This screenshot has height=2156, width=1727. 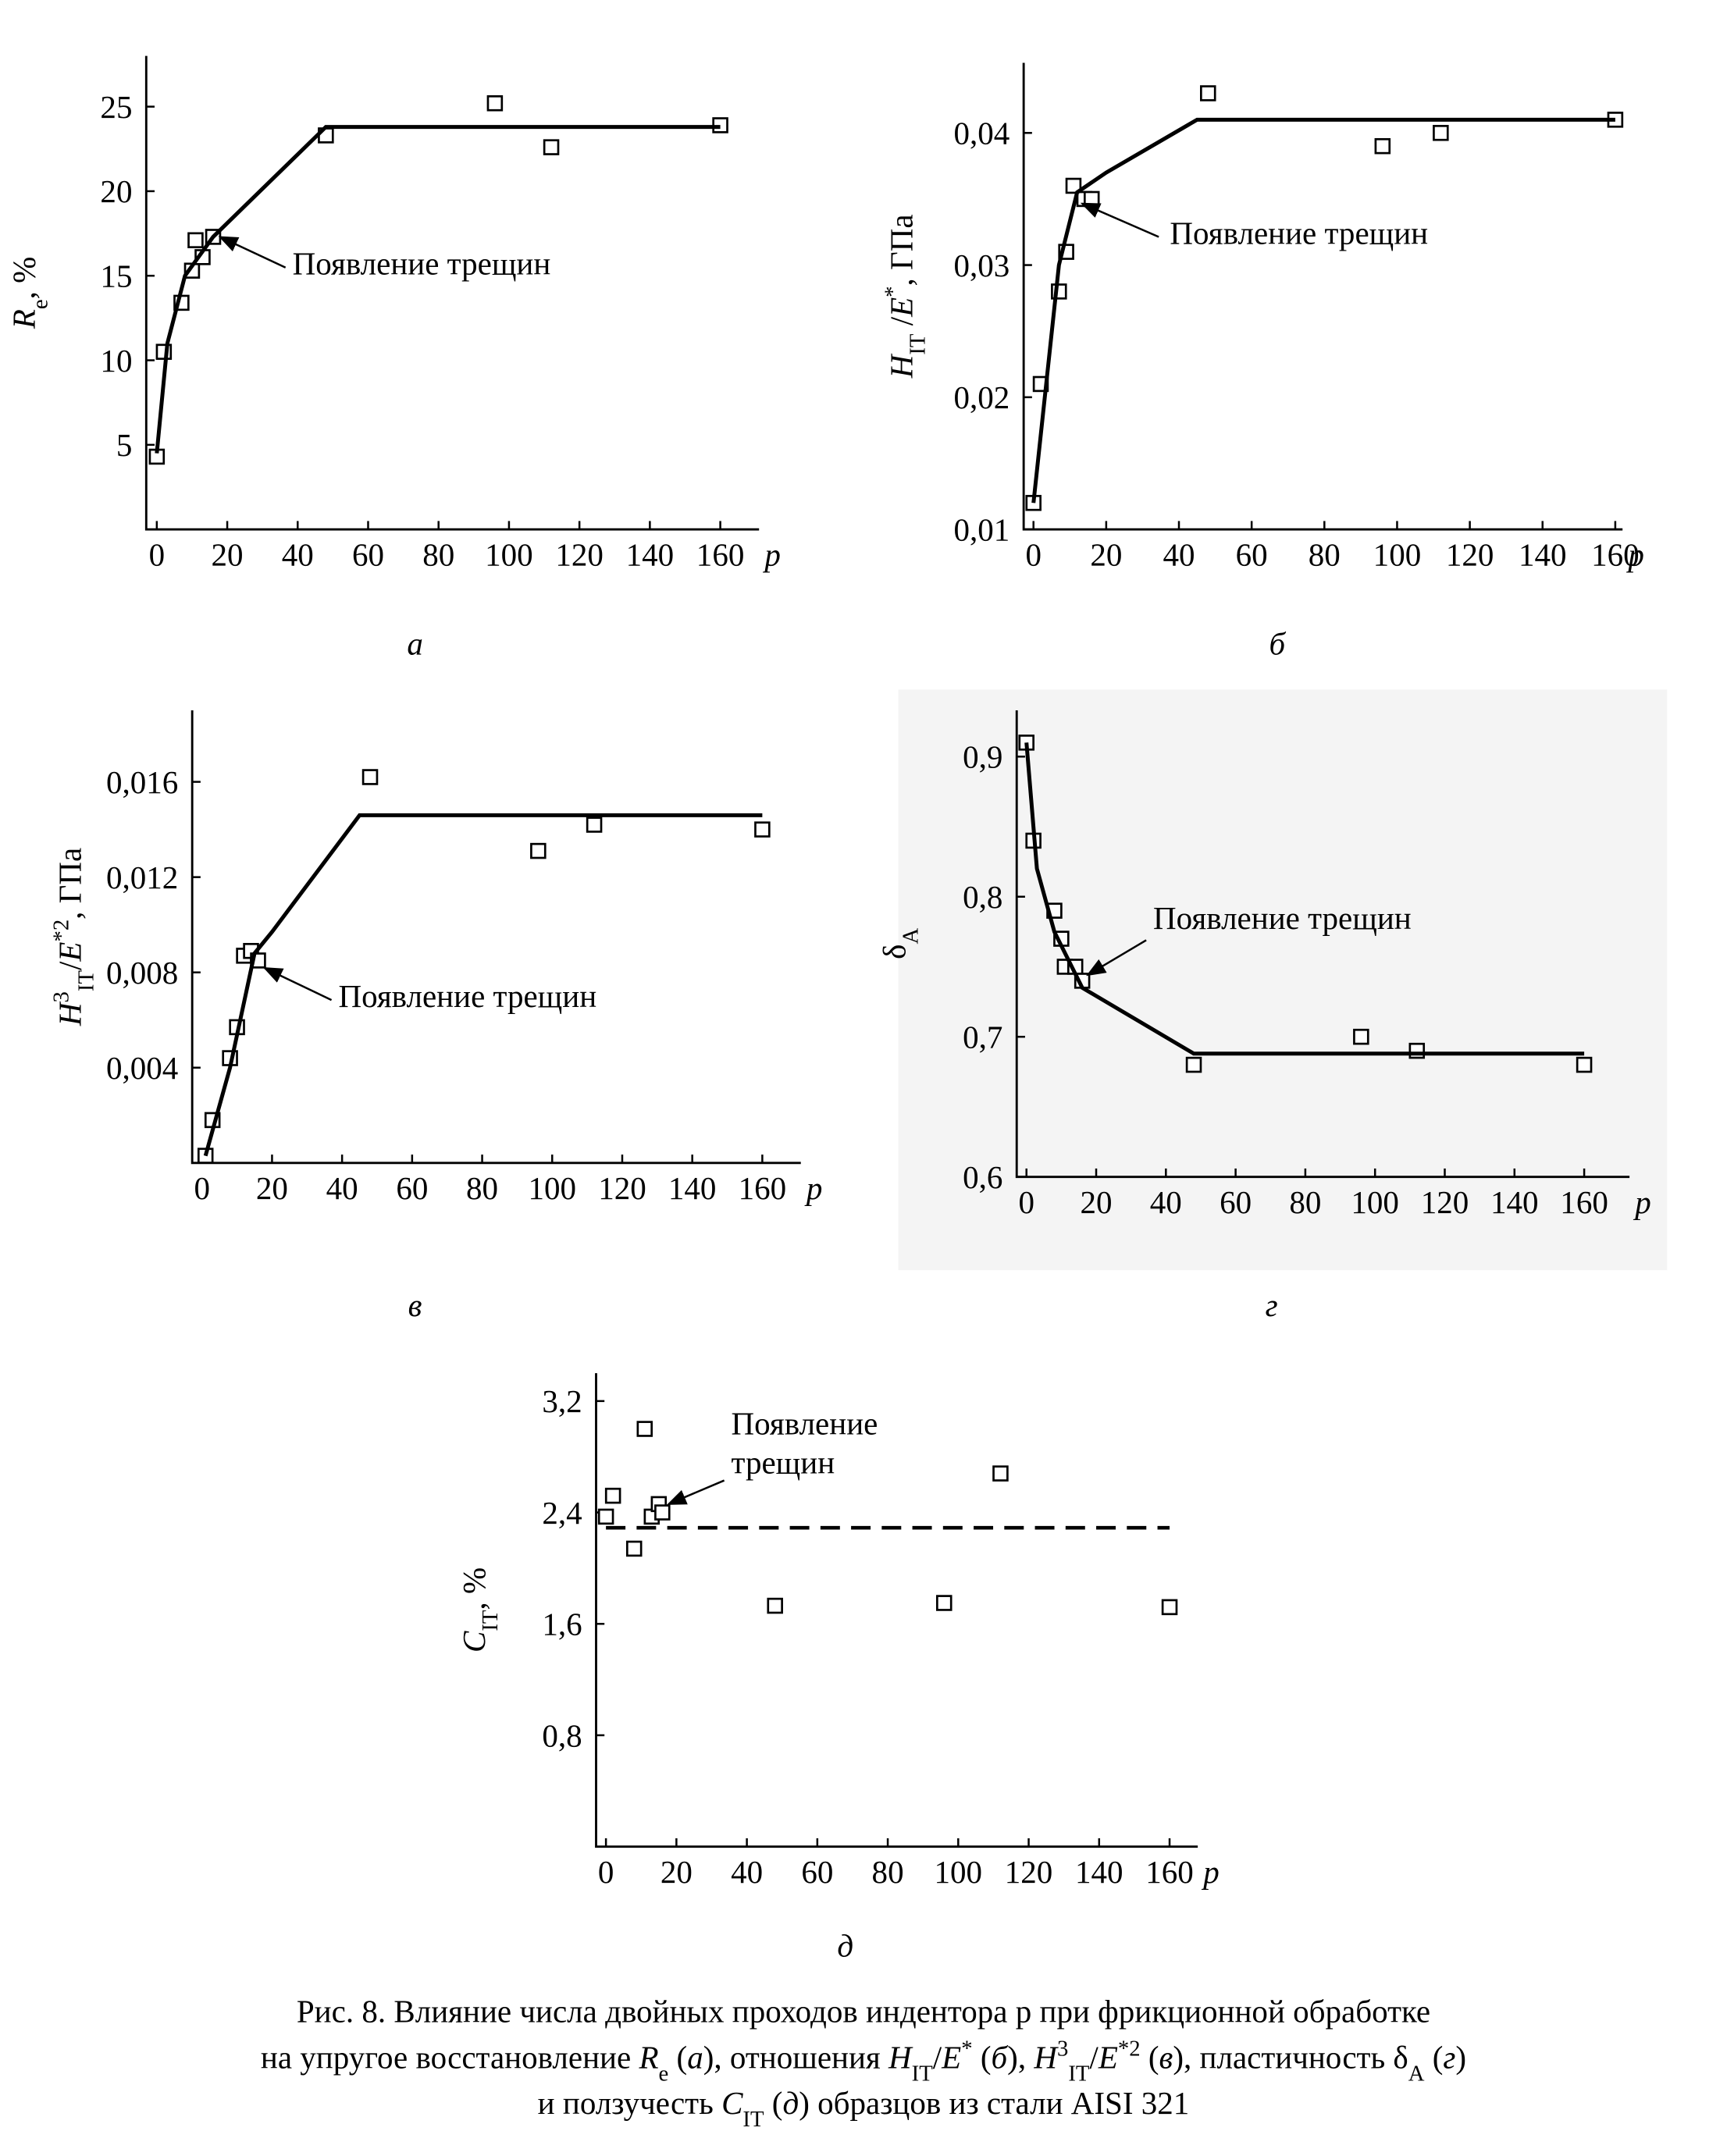 I want to click on text-part: д, so click(x=790, y=2103).